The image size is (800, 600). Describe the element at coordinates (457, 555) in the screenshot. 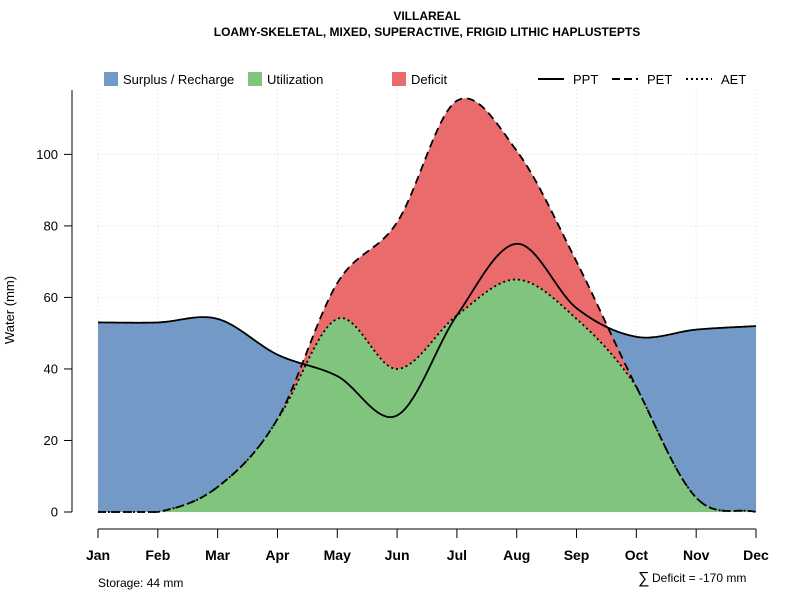

I see `x-tick-label: Jul` at that location.